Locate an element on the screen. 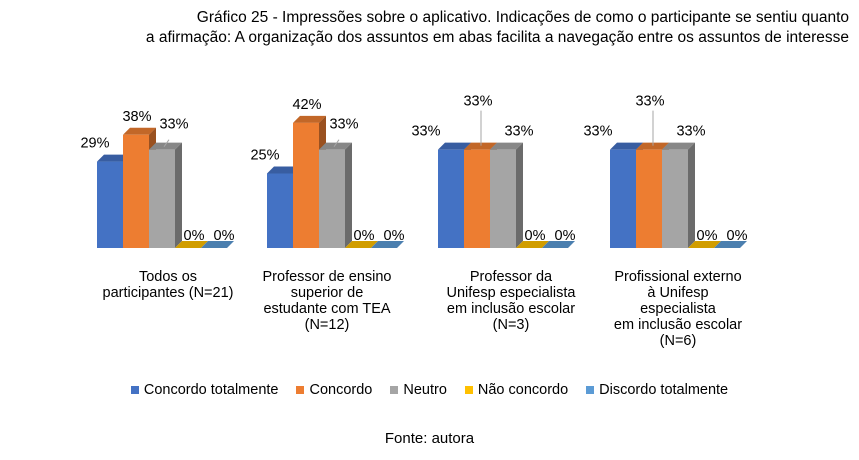 The height and width of the screenshot is (460, 859). category-label: Todos os participantes (N=21) is located at coordinates (168, 285).